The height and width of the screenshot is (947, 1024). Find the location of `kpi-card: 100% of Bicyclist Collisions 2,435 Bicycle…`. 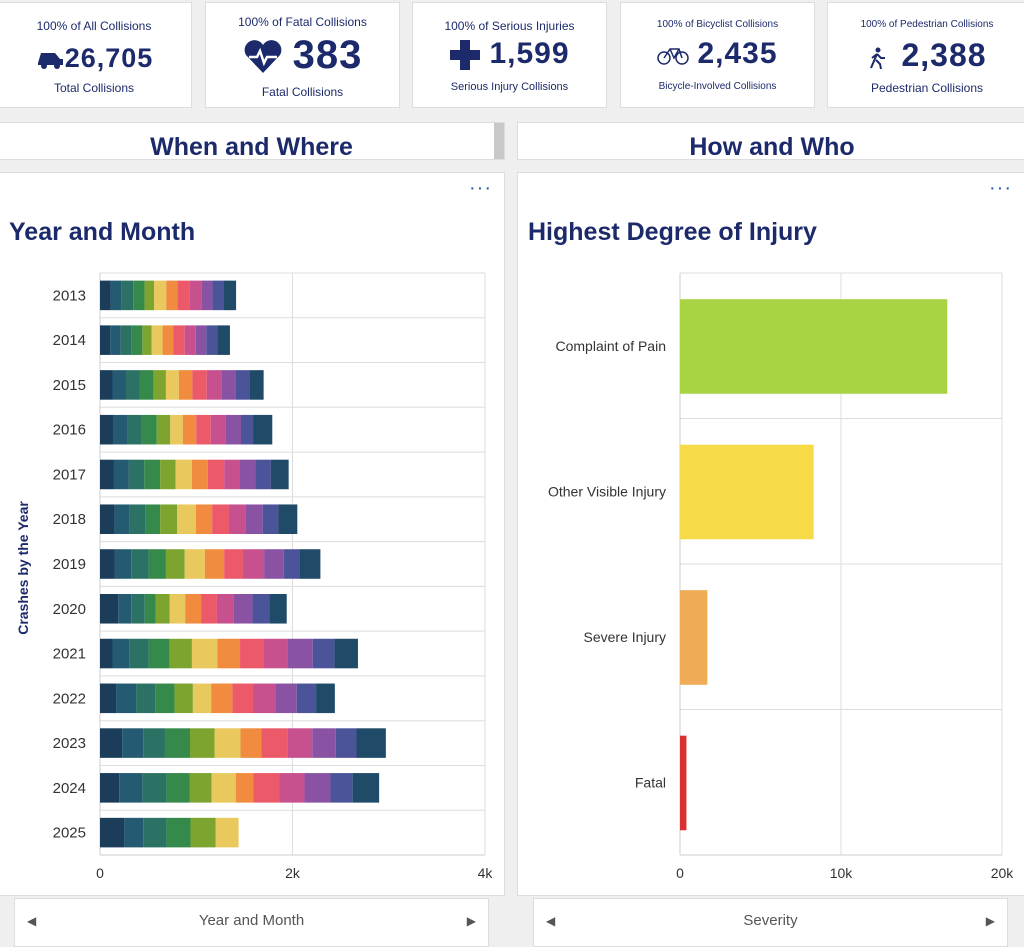

kpi-card: 100% of Bicyclist Collisions 2,435 Bicycle… is located at coordinates (717, 55).